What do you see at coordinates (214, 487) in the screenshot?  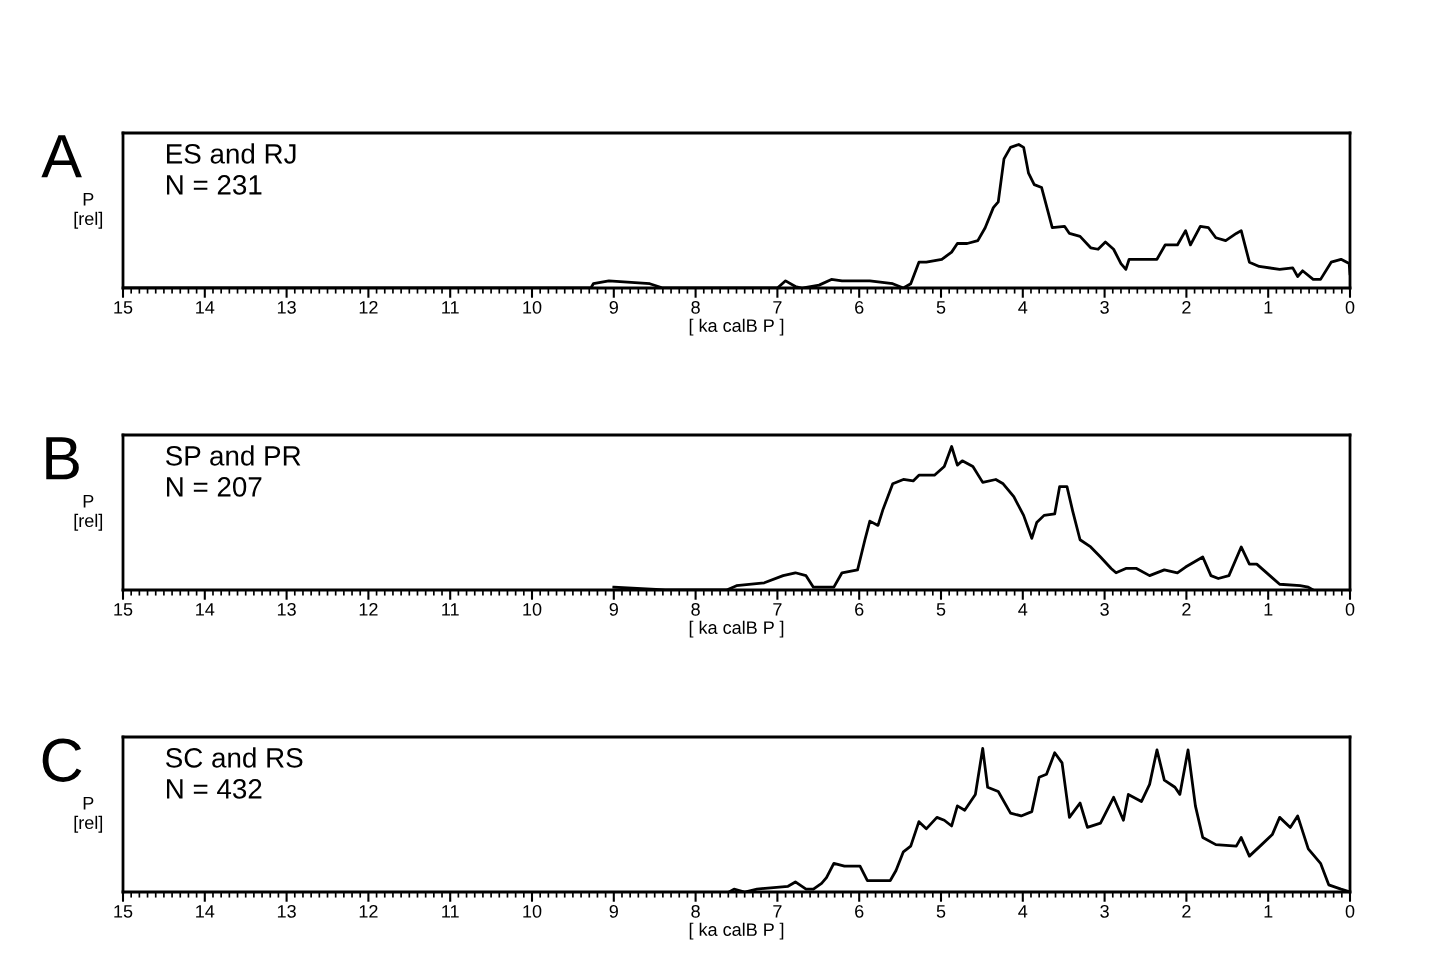 I see `annotation: N = 207` at bounding box center [214, 487].